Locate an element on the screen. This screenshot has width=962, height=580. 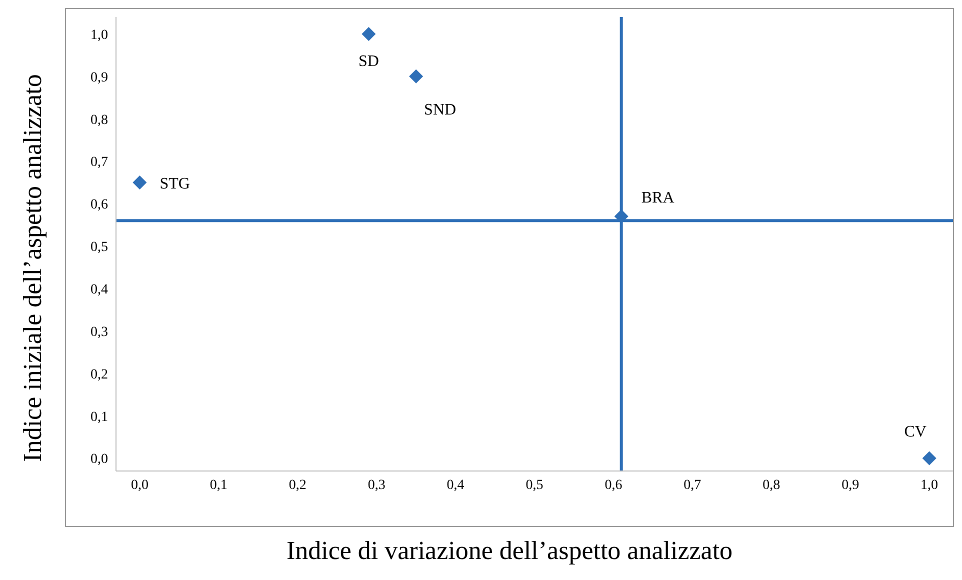
y-tick-label: 0,5 is located at coordinates (99, 248).